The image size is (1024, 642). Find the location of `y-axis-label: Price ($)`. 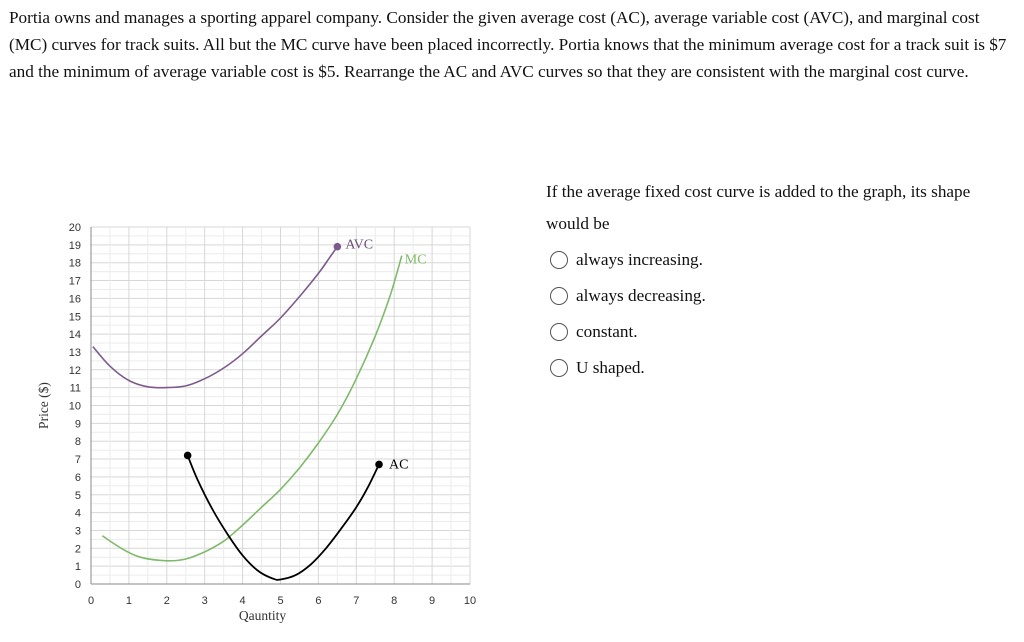

y-axis-label: Price ($) is located at coordinates (43, 405).